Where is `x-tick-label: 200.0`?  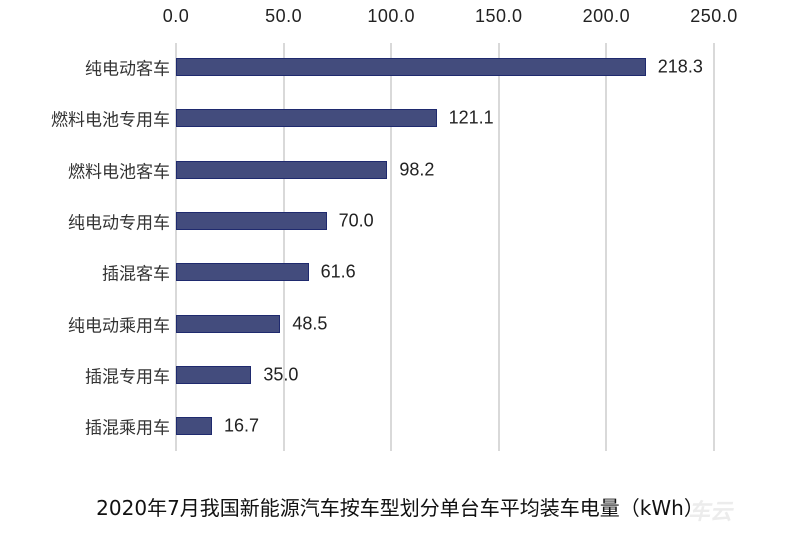
x-tick-label: 200.0 is located at coordinates (606, 16).